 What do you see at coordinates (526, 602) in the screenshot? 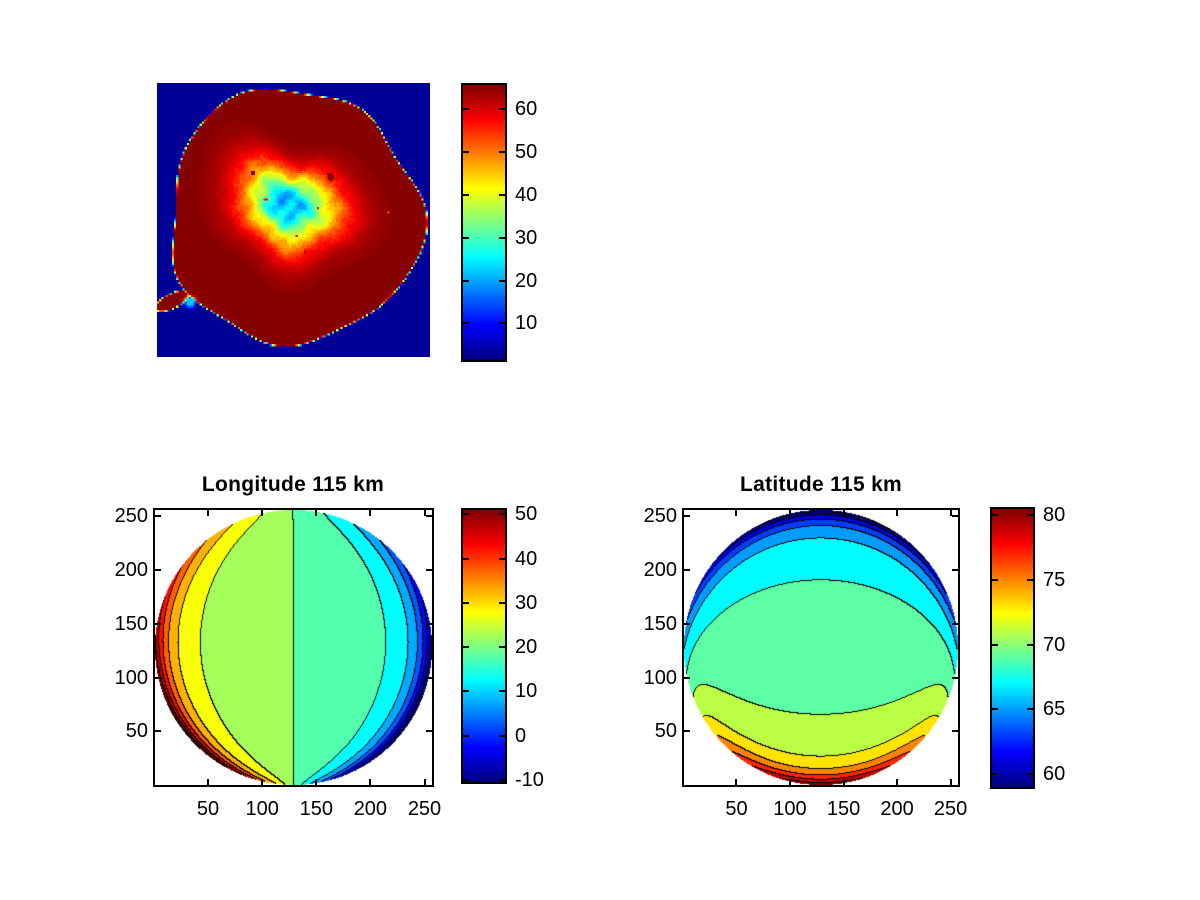
I see `colorbar-tick-label: 30` at bounding box center [526, 602].